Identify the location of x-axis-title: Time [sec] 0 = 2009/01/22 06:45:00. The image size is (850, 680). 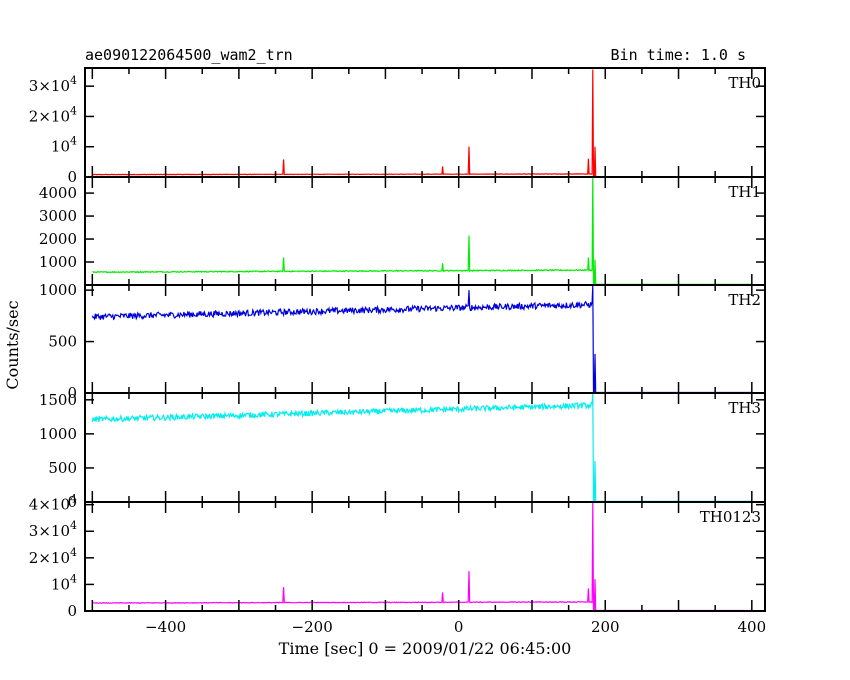
(425, 648).